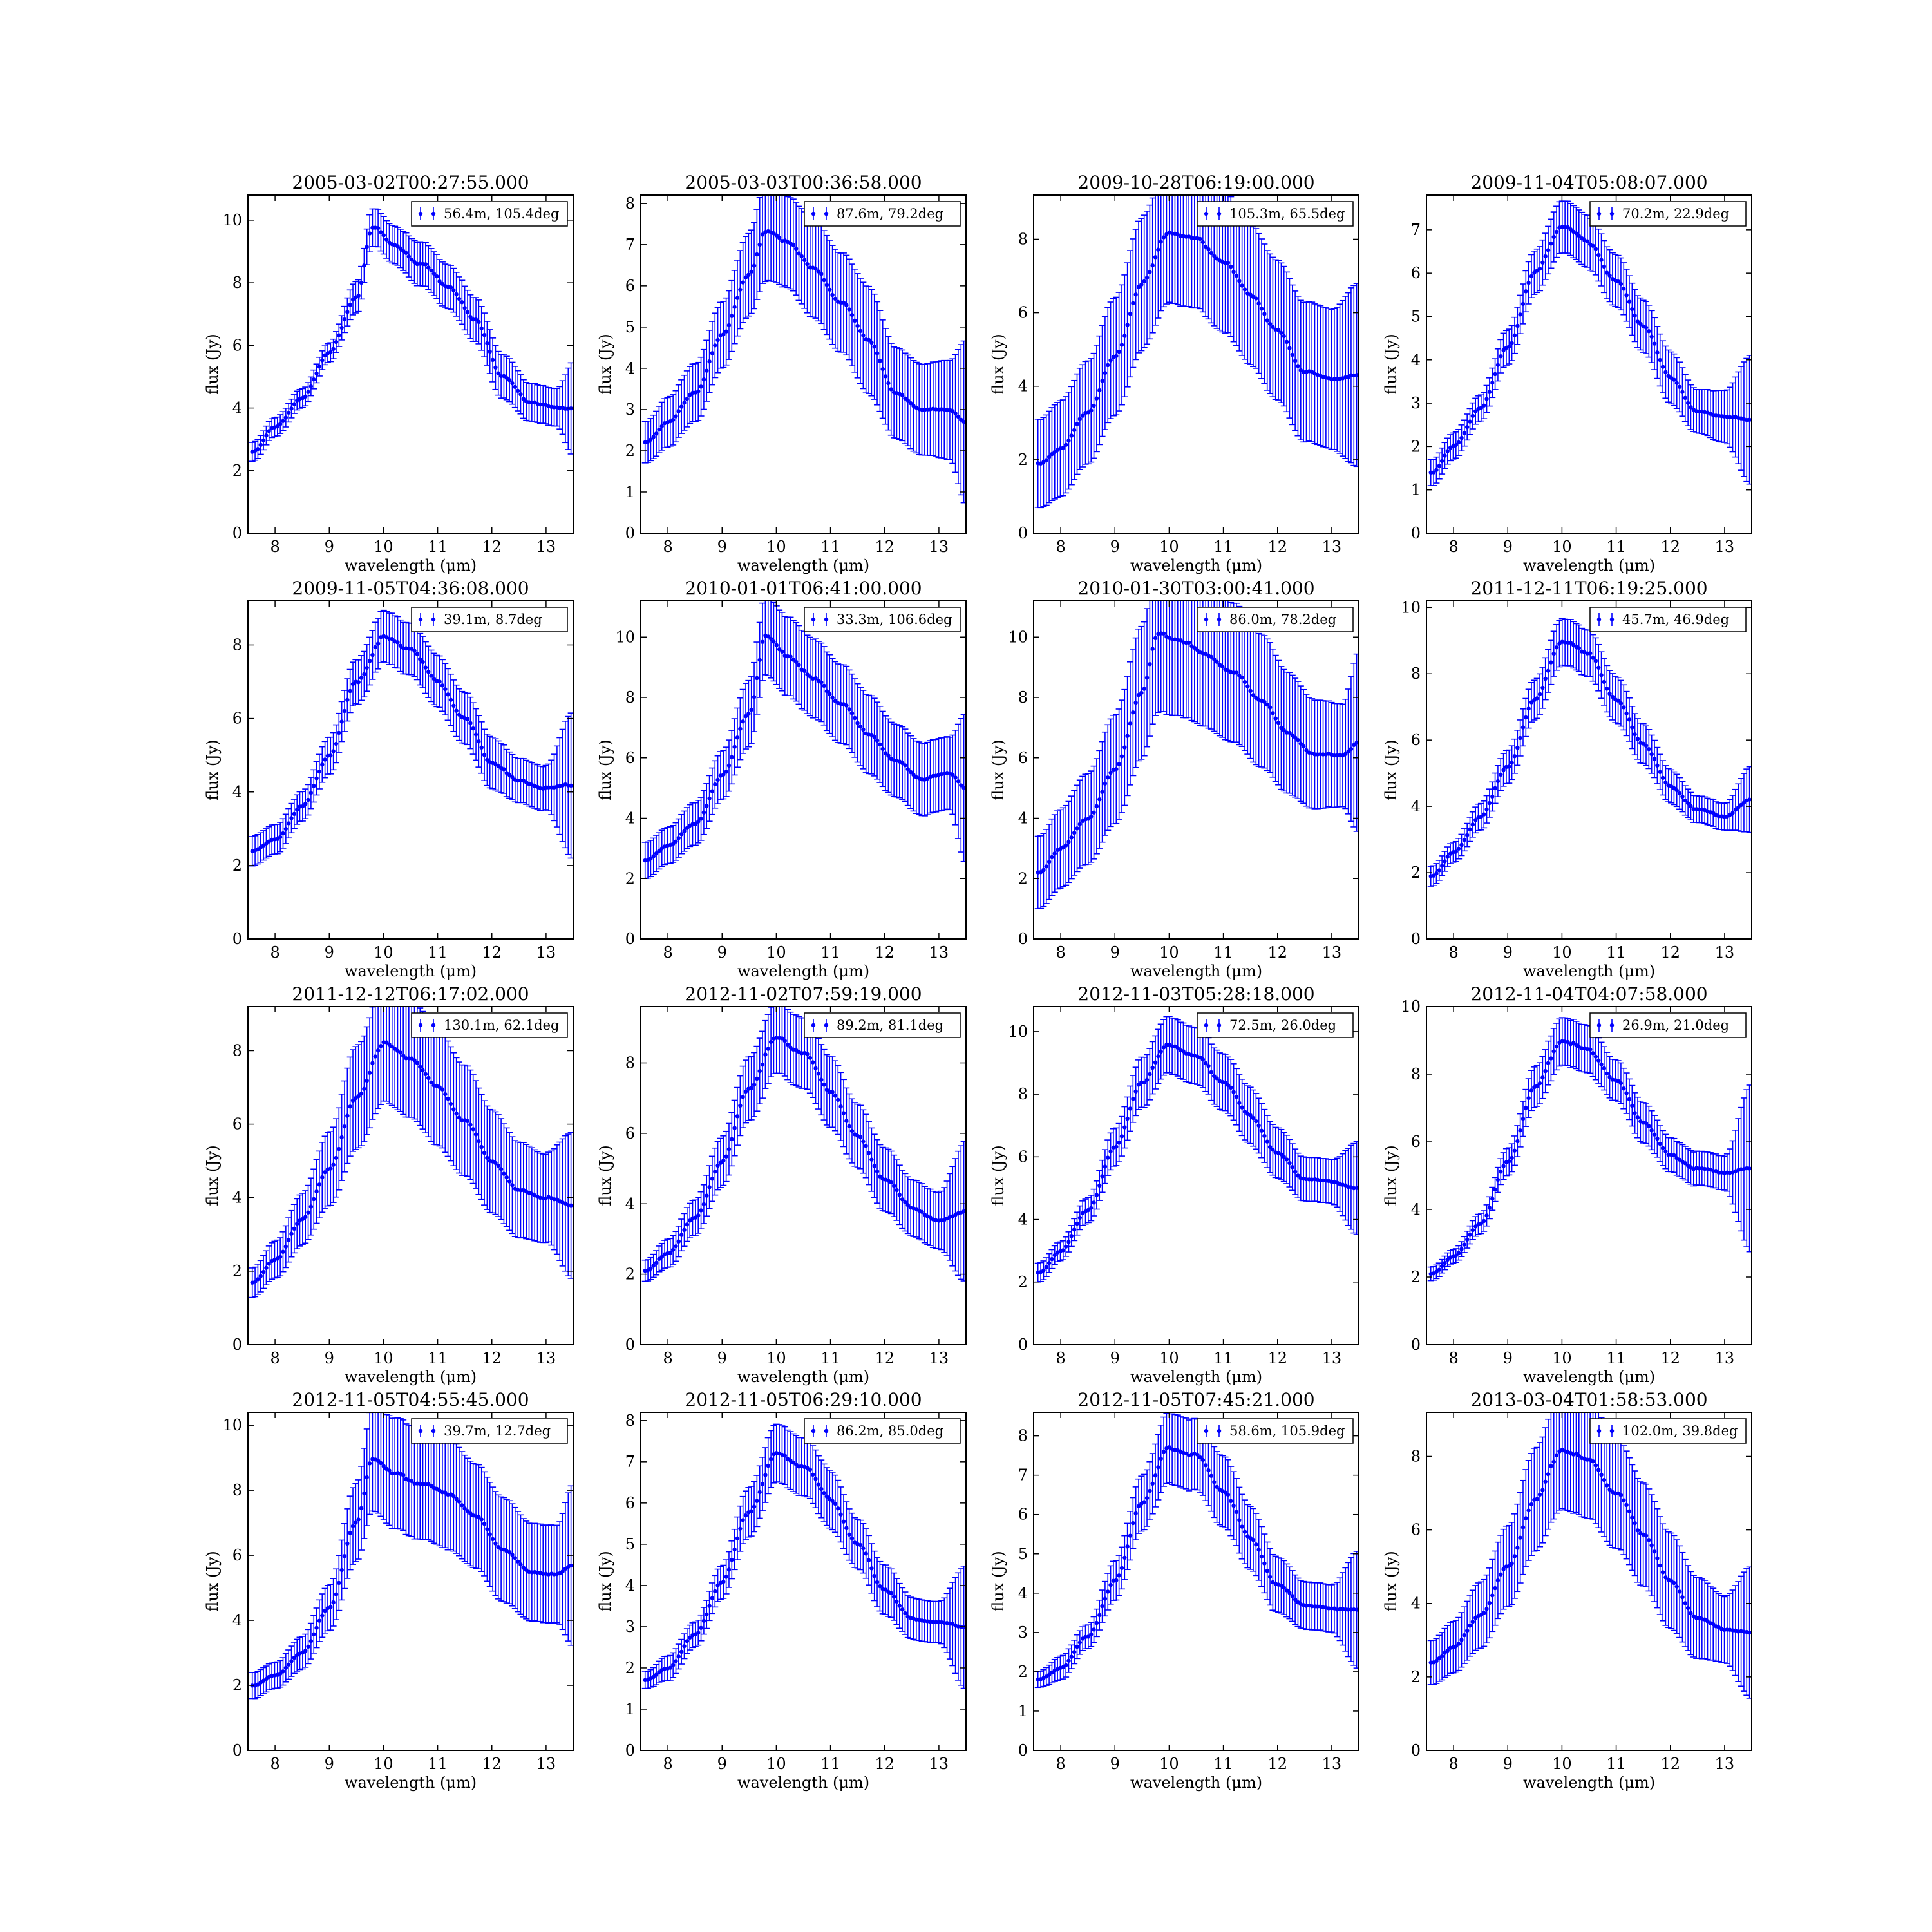 The width and height of the screenshot is (1932, 1932). Describe the element at coordinates (830, 952) in the screenshot. I see `x-tick-label: 11` at that location.